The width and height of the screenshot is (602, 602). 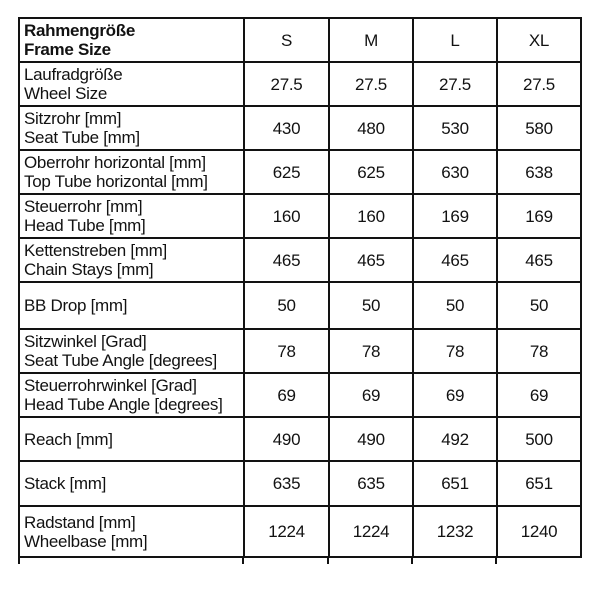 I want to click on cell-value: 430, so click(x=286, y=128).